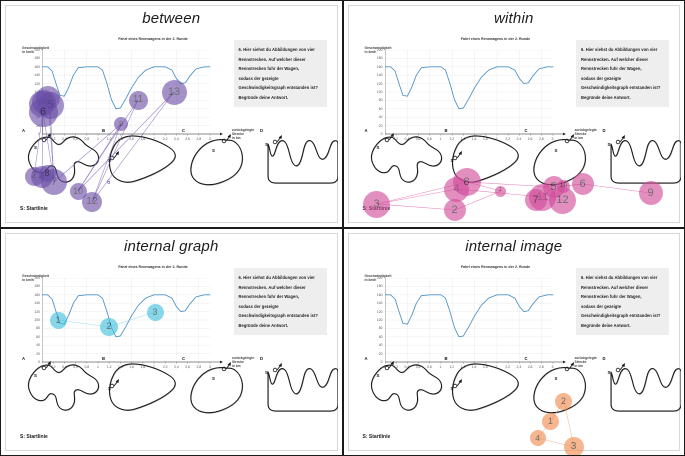 The width and height of the screenshot is (685, 456). What do you see at coordinates (269, 297) in the screenshot?
I see `question-line: Rennstrecken fuhr der Wagen,` at bounding box center [269, 297].